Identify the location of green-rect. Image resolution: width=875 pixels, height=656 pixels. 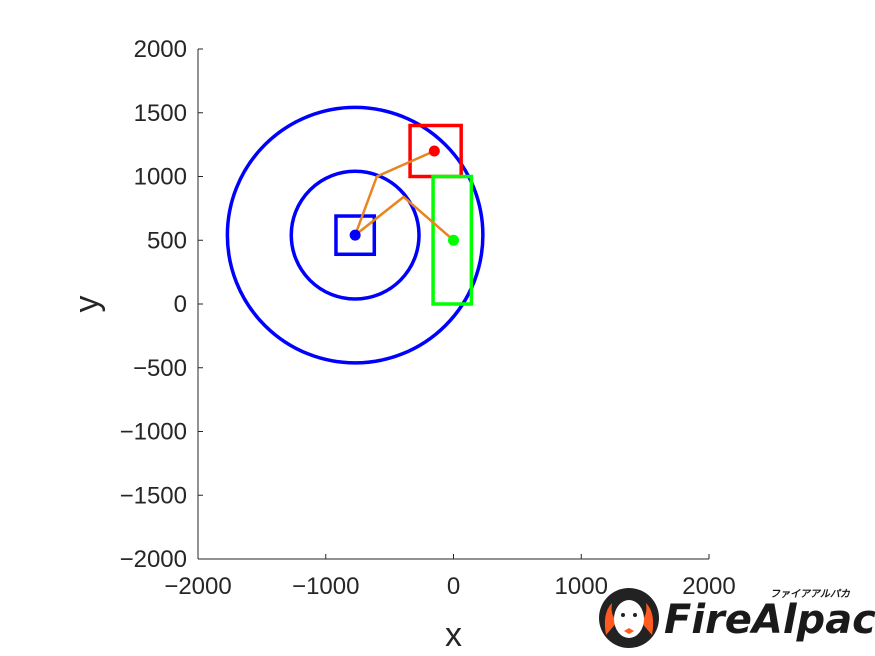
(452, 240).